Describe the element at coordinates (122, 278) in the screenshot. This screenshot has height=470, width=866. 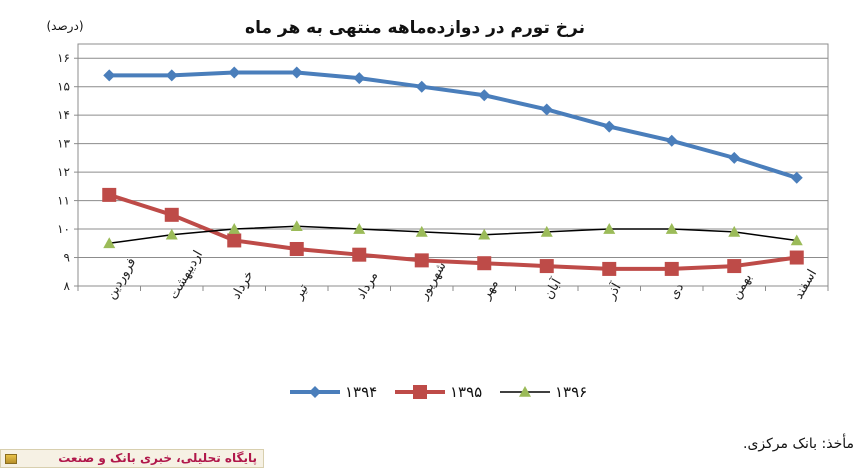
I see `x-category-label: فروردین` at that location.